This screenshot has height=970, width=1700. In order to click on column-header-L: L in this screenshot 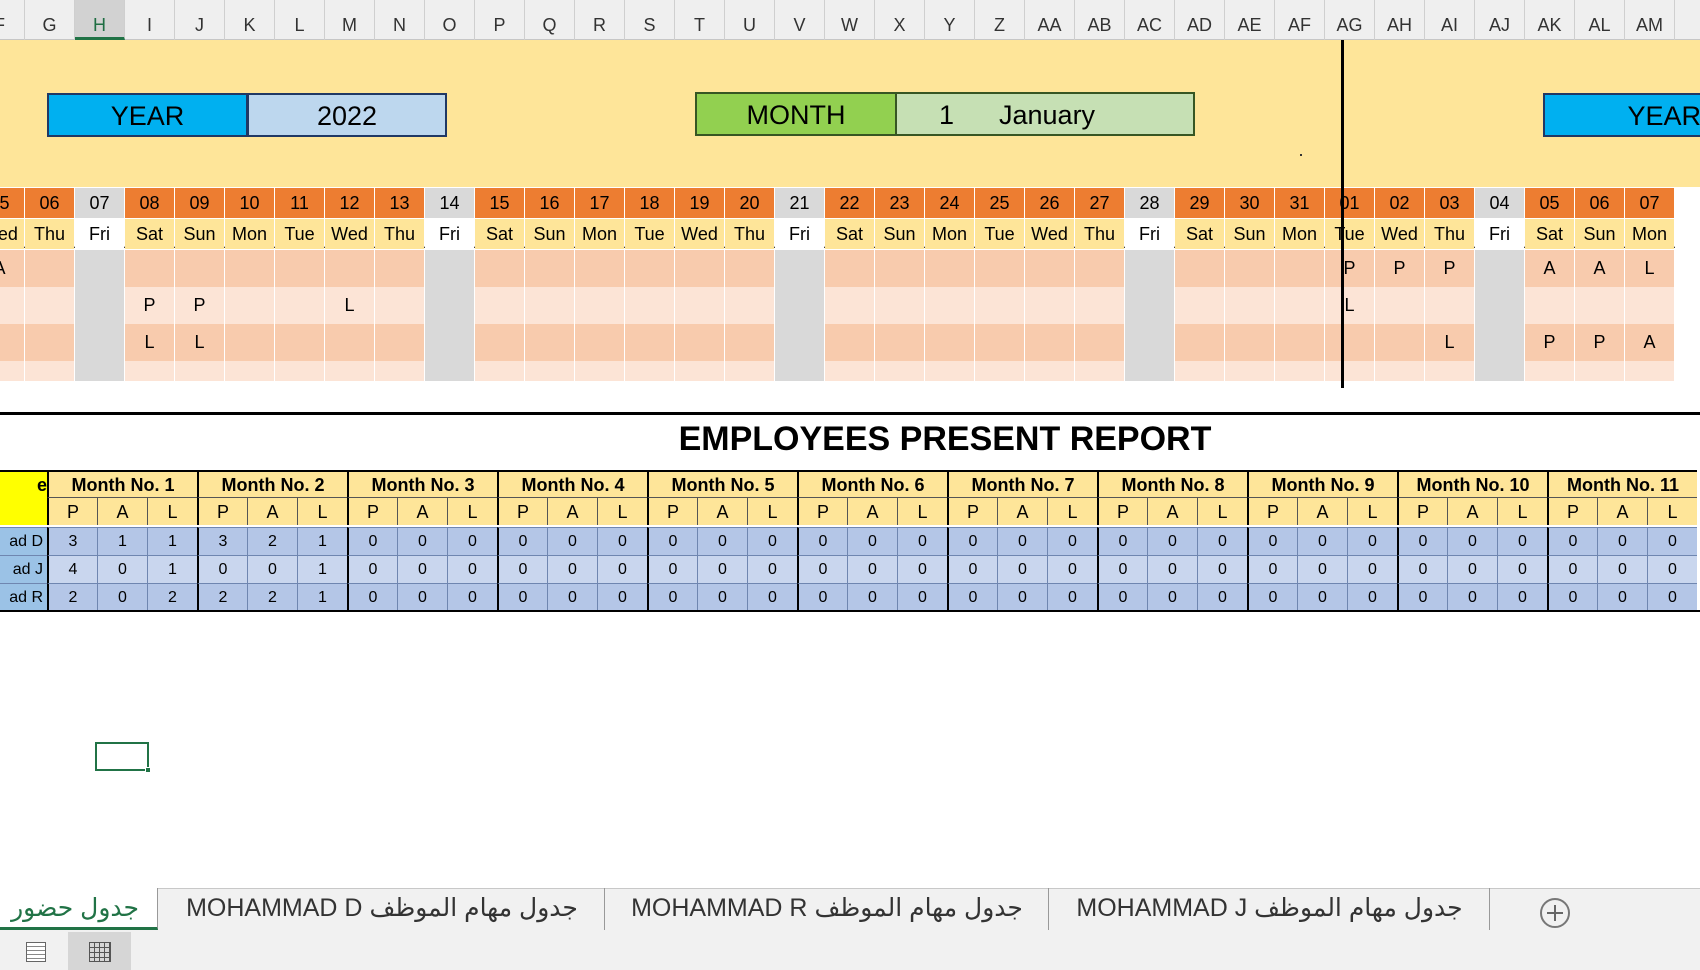, I will do `click(300, 20)`.